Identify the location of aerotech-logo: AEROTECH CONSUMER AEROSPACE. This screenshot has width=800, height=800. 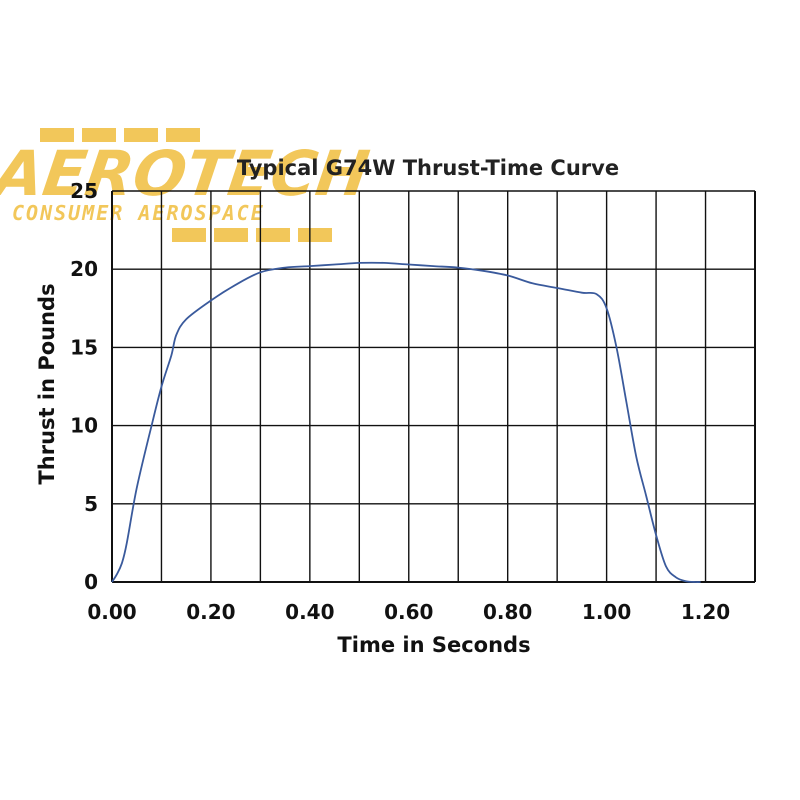
(186, 185).